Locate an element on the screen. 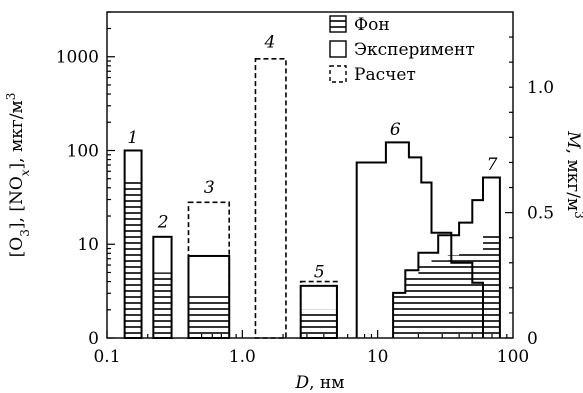  legend-background-label: Фон is located at coordinates (372, 25).